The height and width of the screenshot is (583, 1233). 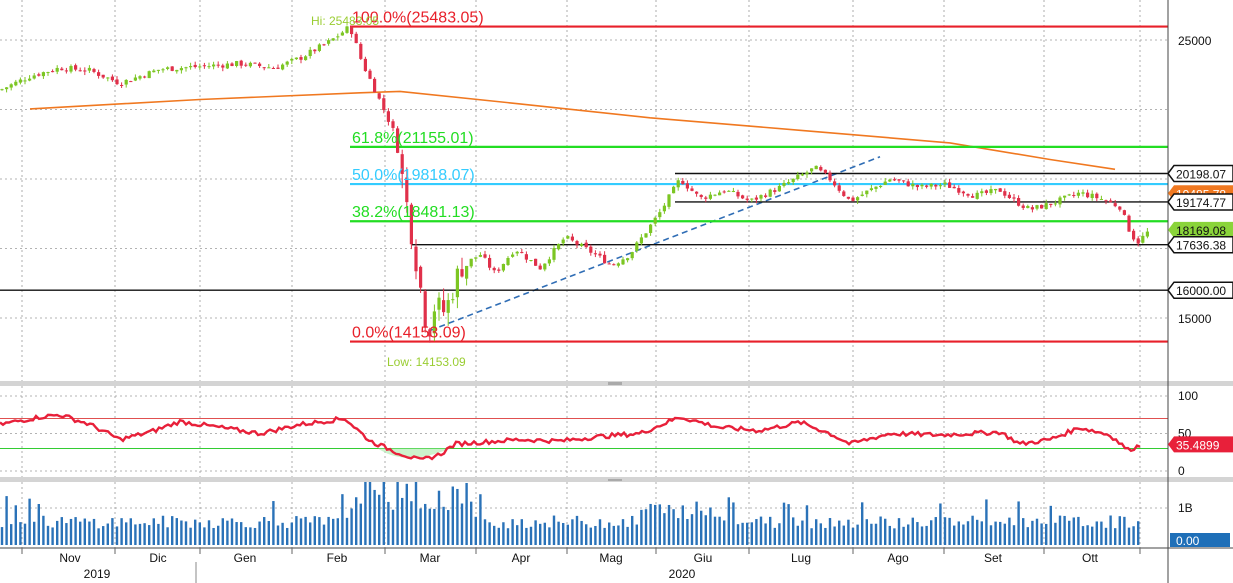 What do you see at coordinates (97, 574) in the screenshot?
I see `year-tick: 2019` at bounding box center [97, 574].